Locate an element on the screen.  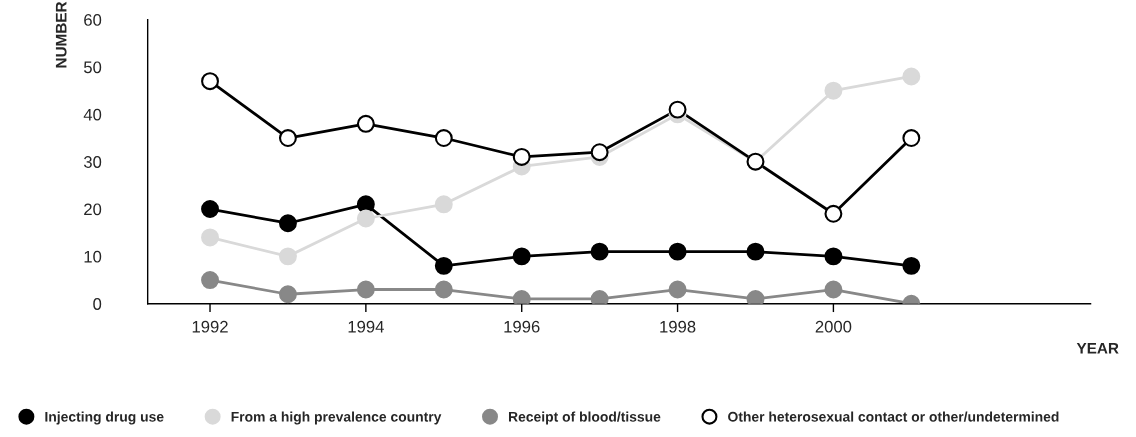
legend-label: Other heterosexual contact or other/undetermined is located at coordinates (893, 416).